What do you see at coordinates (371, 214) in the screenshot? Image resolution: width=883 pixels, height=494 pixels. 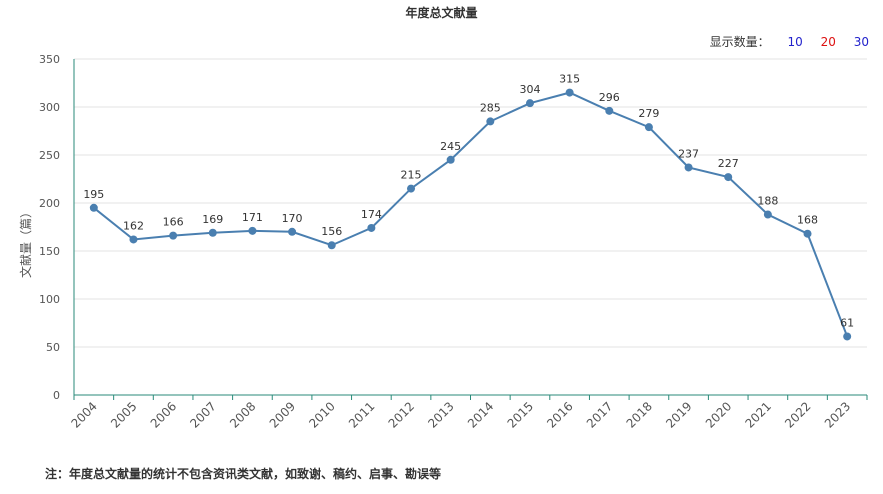 I see `data-label: 174` at bounding box center [371, 214].